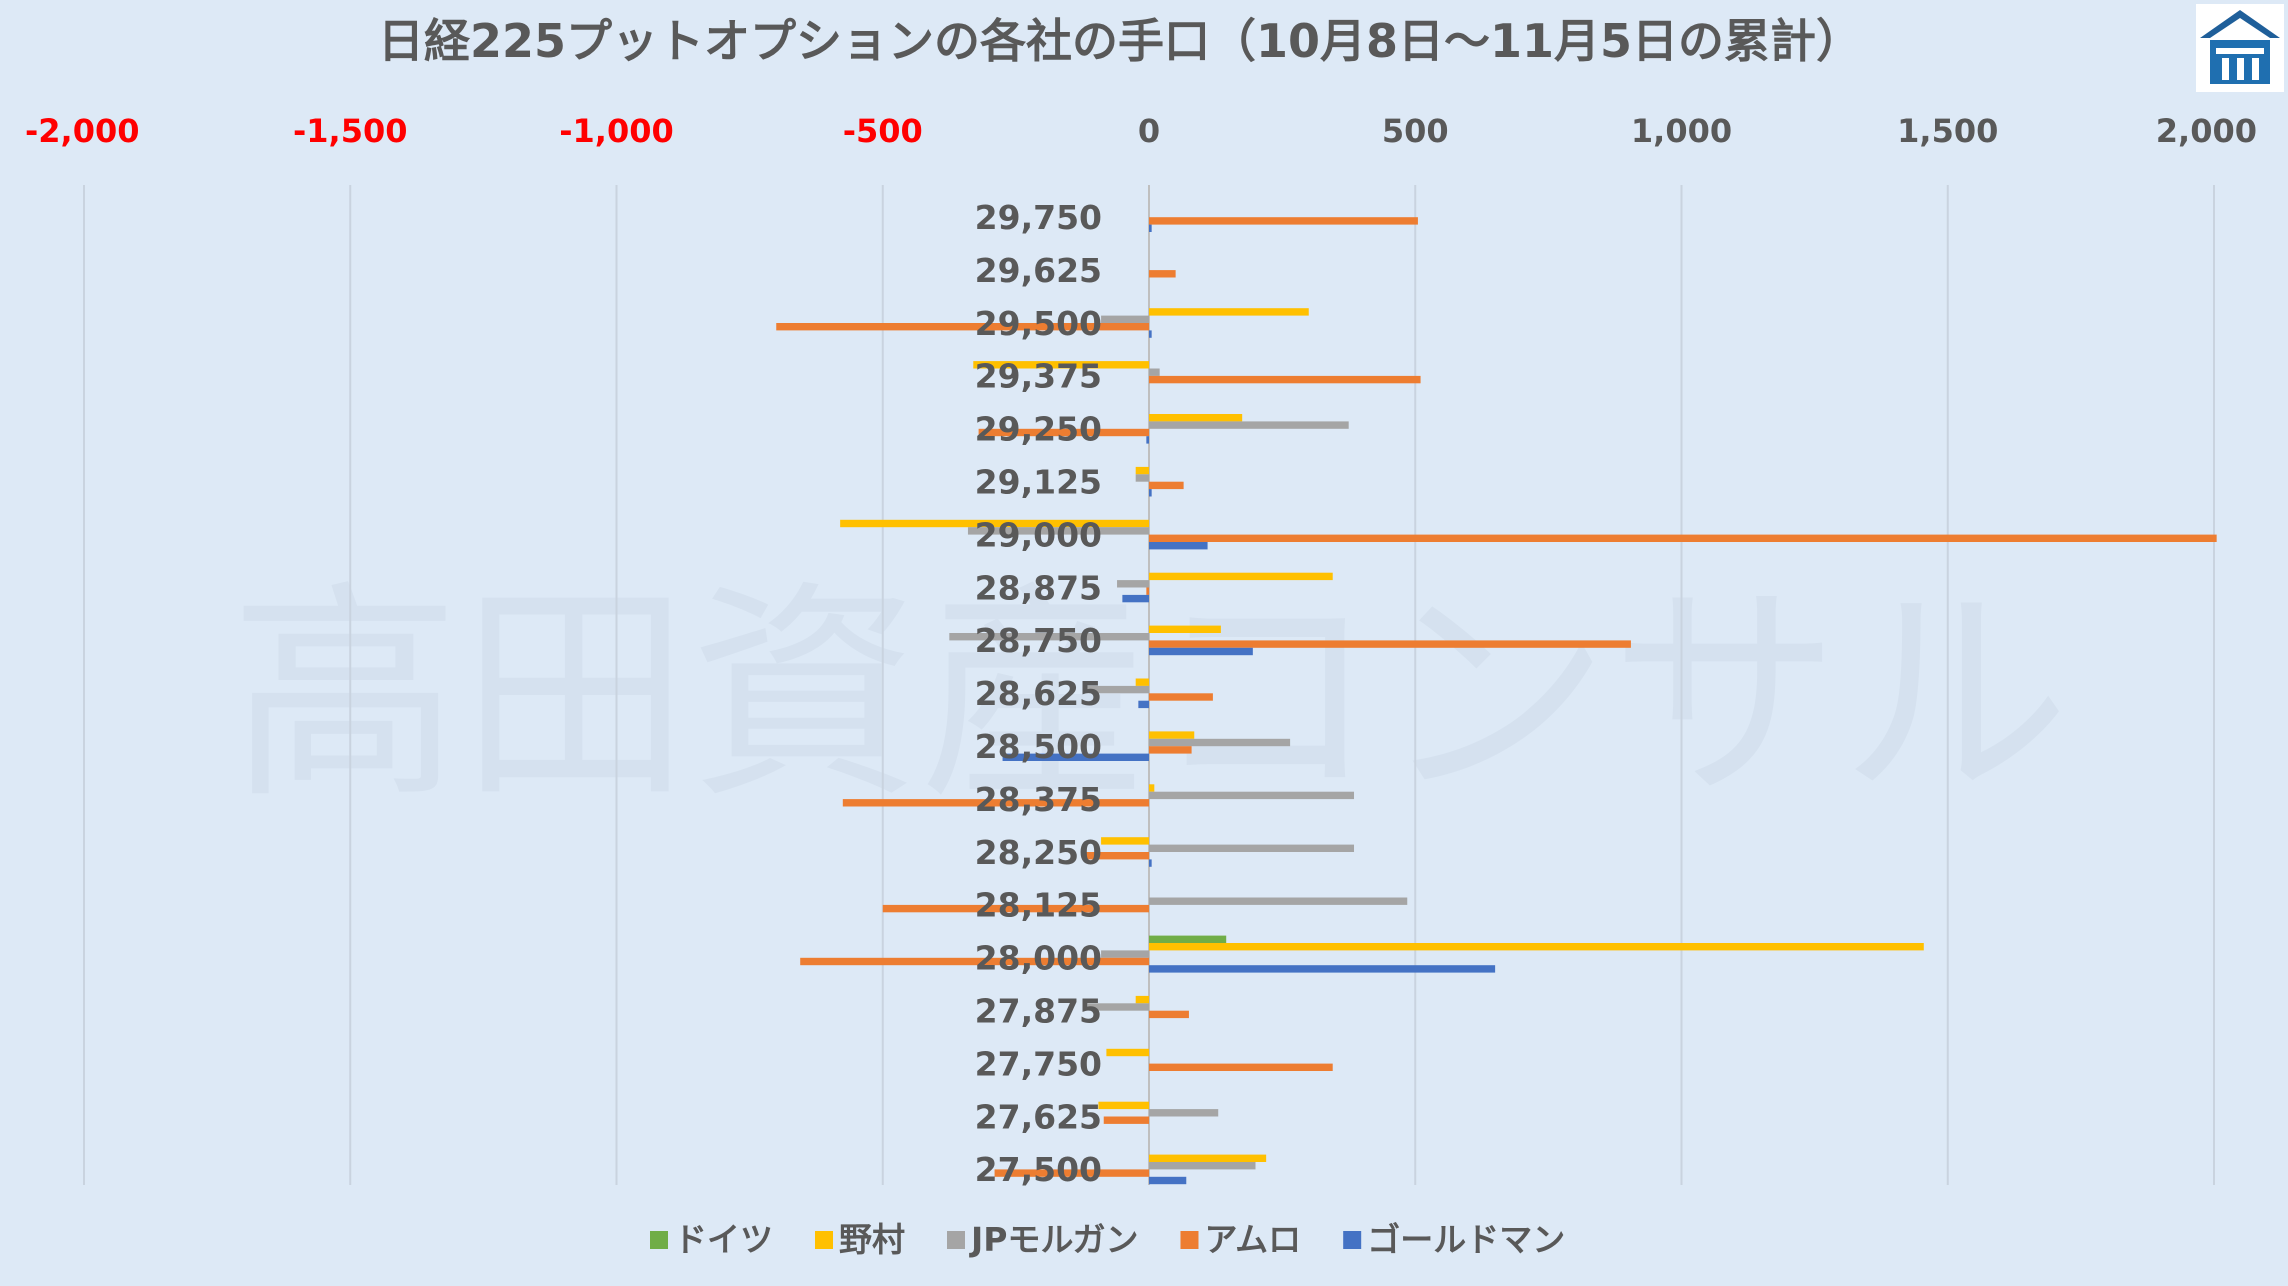 The width and height of the screenshot is (2288, 1286). Describe the element at coordinates (1038, 1063) in the screenshot. I see `y-tick-label: 27,750` at that location.